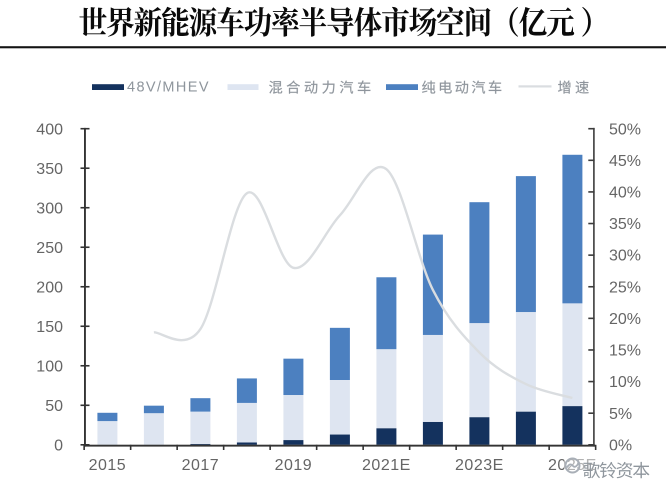 This screenshot has width=666, height=489. Describe the element at coordinates (49, 287) in the screenshot. I see `svg-text: 200` at that location.